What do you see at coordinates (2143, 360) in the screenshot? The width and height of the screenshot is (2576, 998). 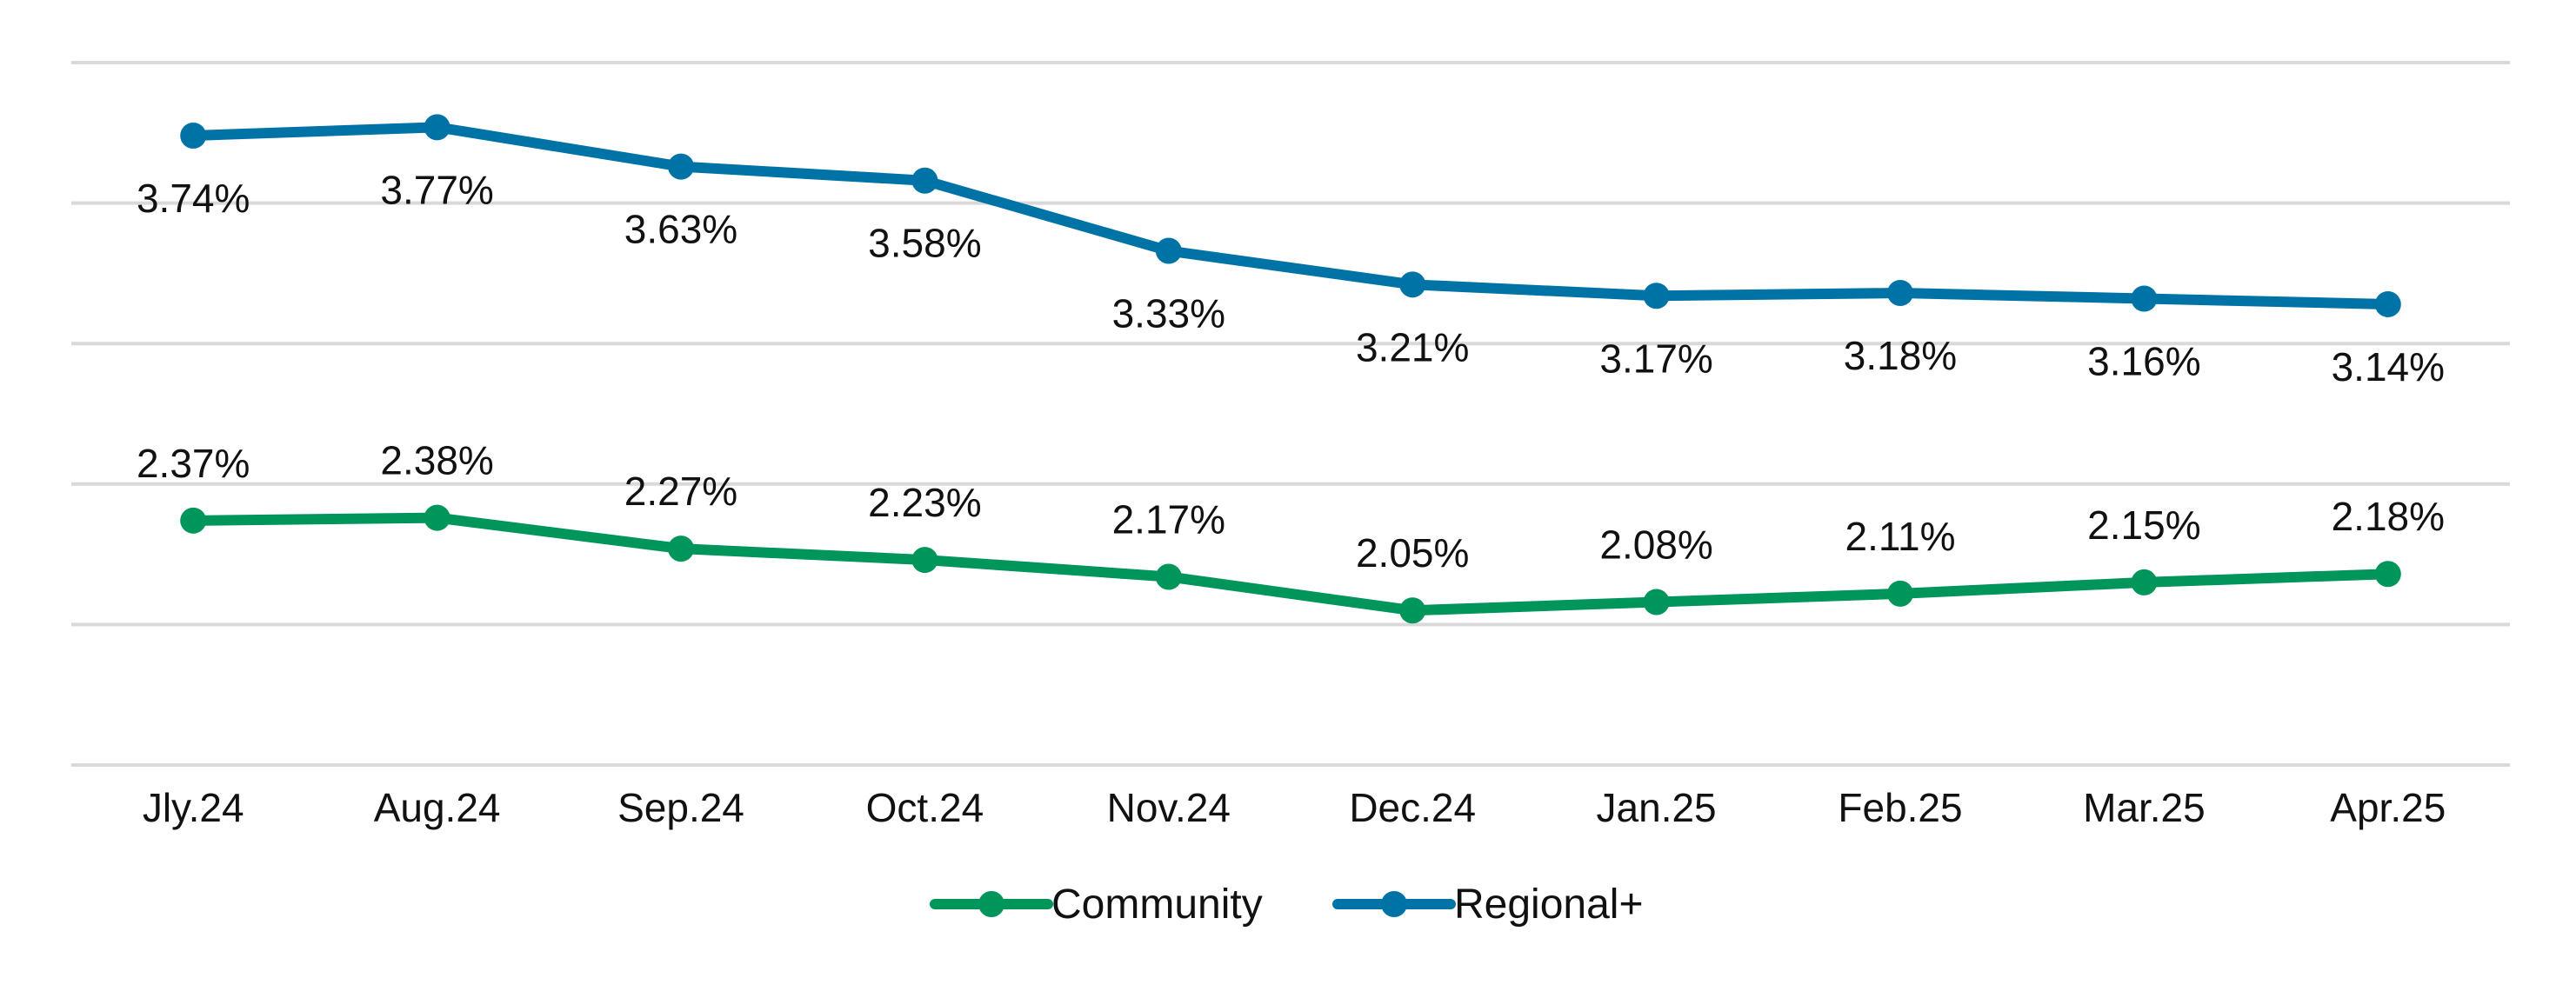 I see `data-label: 3.16%` at bounding box center [2143, 360].